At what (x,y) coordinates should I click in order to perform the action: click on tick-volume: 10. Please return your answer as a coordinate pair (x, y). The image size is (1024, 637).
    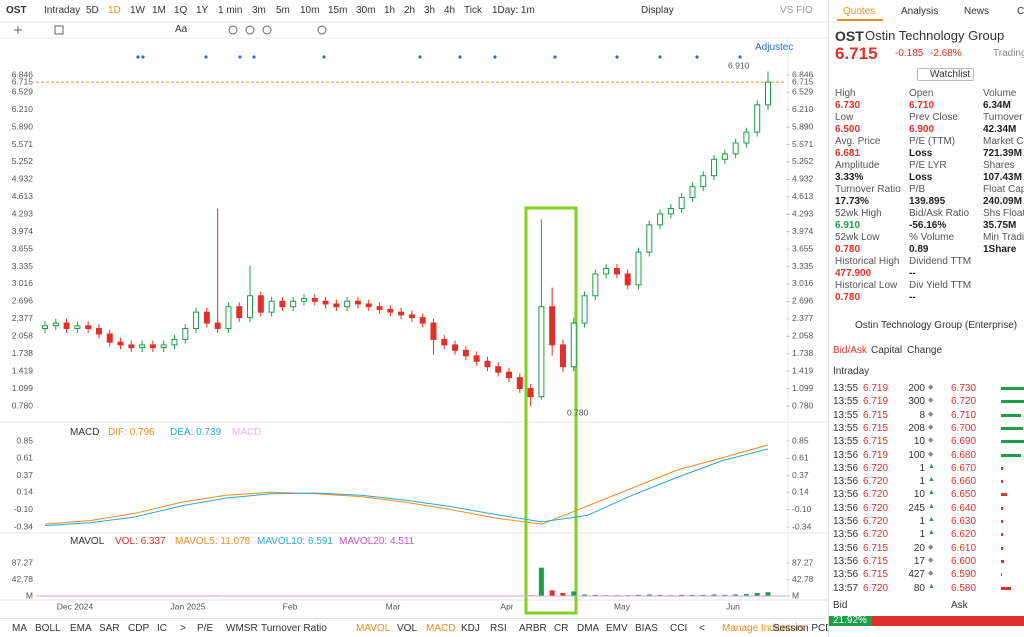
    Looking at the image, I should click on (919, 442).